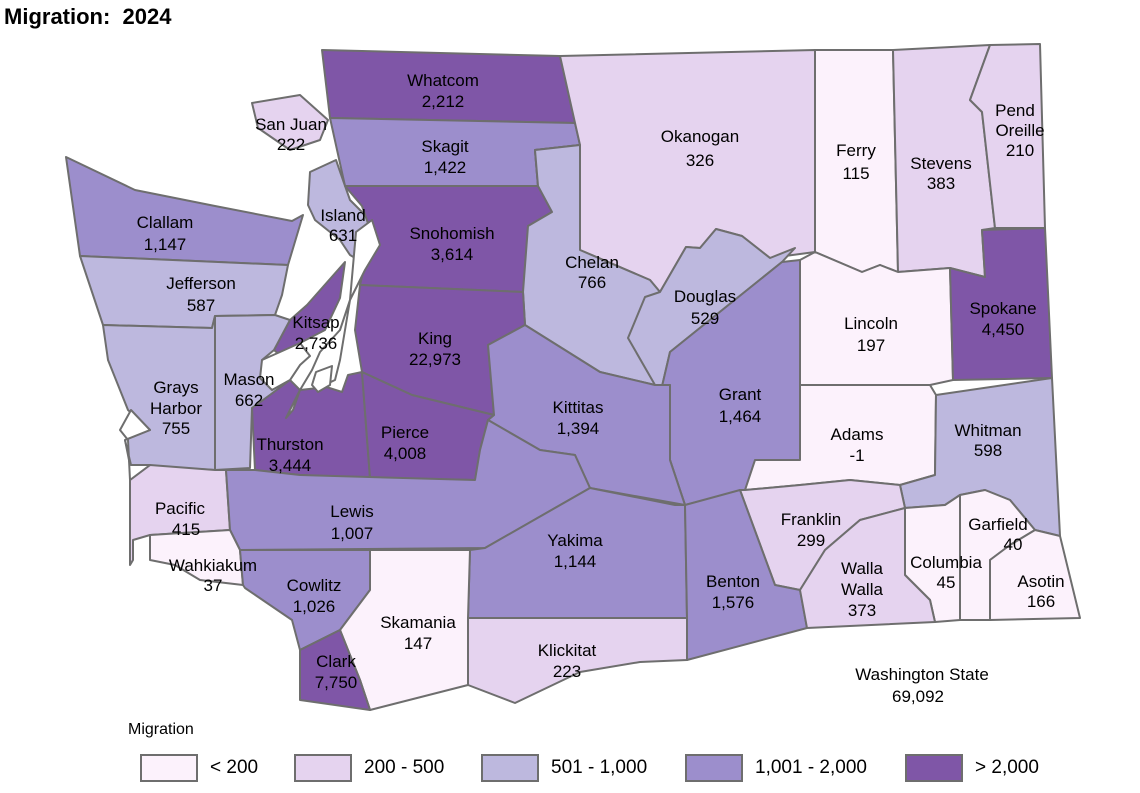  What do you see at coordinates (862, 610) in the screenshot?
I see `county-value-walla-walla: 373` at bounding box center [862, 610].